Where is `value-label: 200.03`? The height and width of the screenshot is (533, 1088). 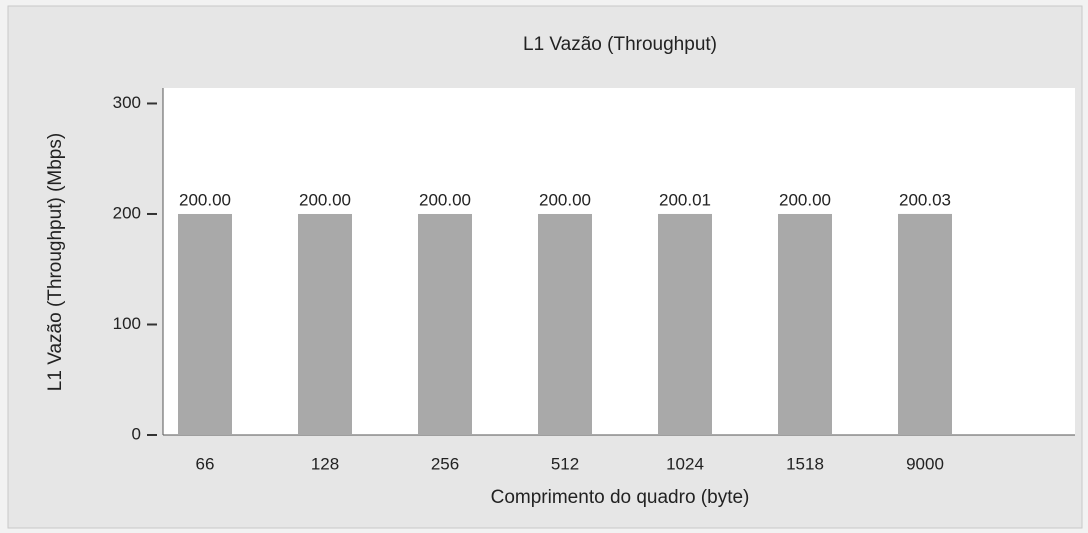
value-label: 200.03 is located at coordinates (925, 199).